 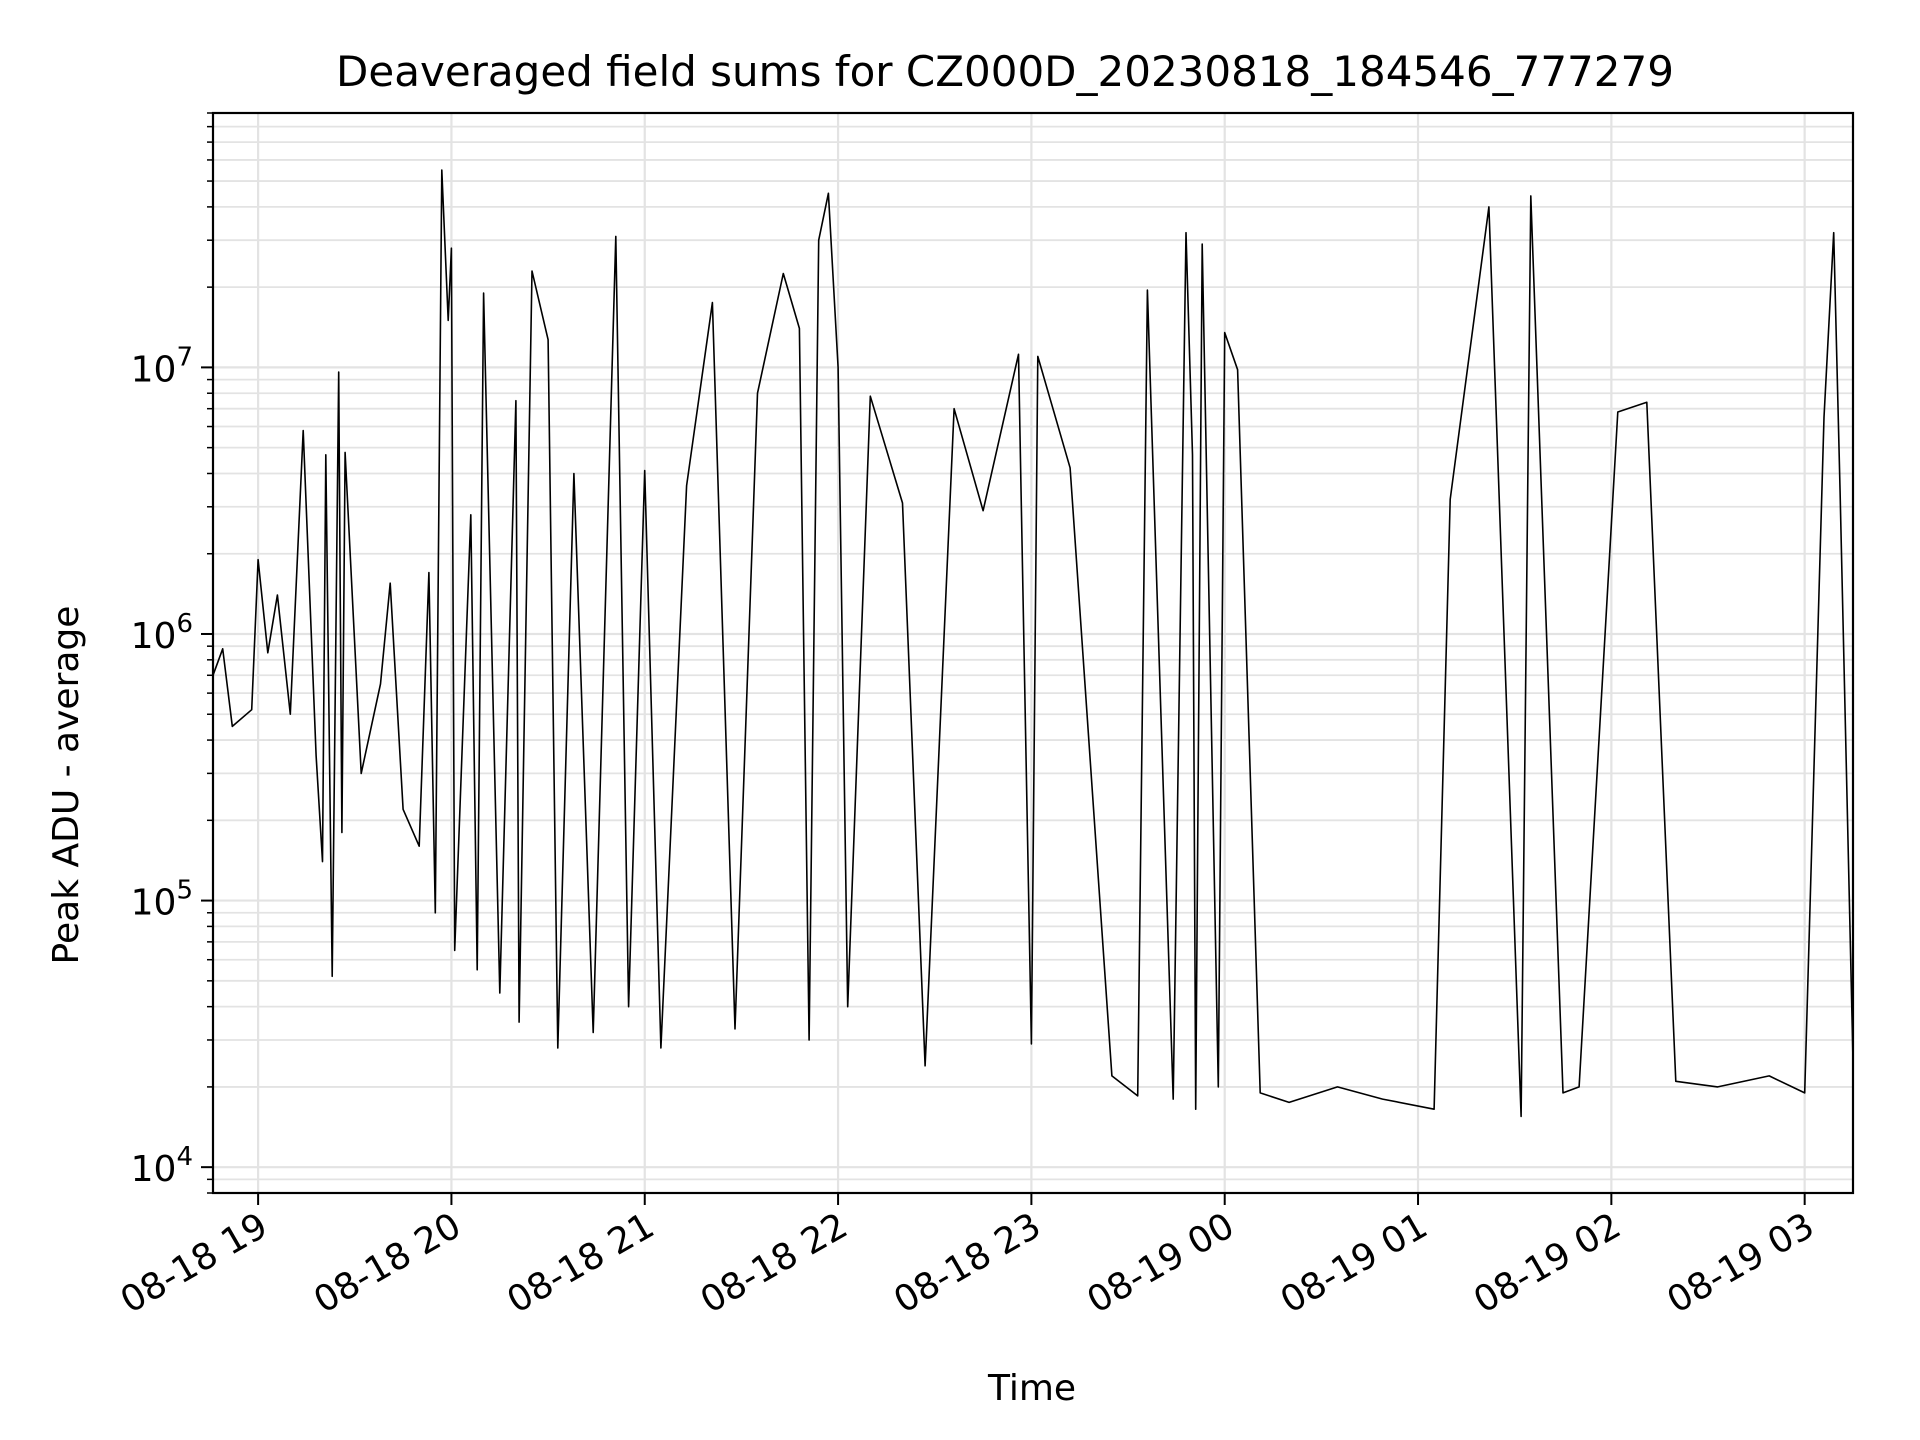 What do you see at coordinates (774, 1263) in the screenshot?
I see `x-tick-label: 08-18 22` at bounding box center [774, 1263].